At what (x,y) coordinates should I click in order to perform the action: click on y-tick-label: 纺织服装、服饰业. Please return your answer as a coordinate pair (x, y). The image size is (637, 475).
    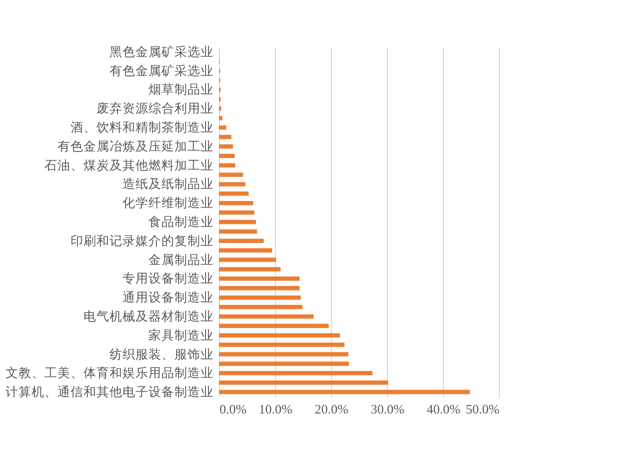
    Looking at the image, I should click on (162, 354).